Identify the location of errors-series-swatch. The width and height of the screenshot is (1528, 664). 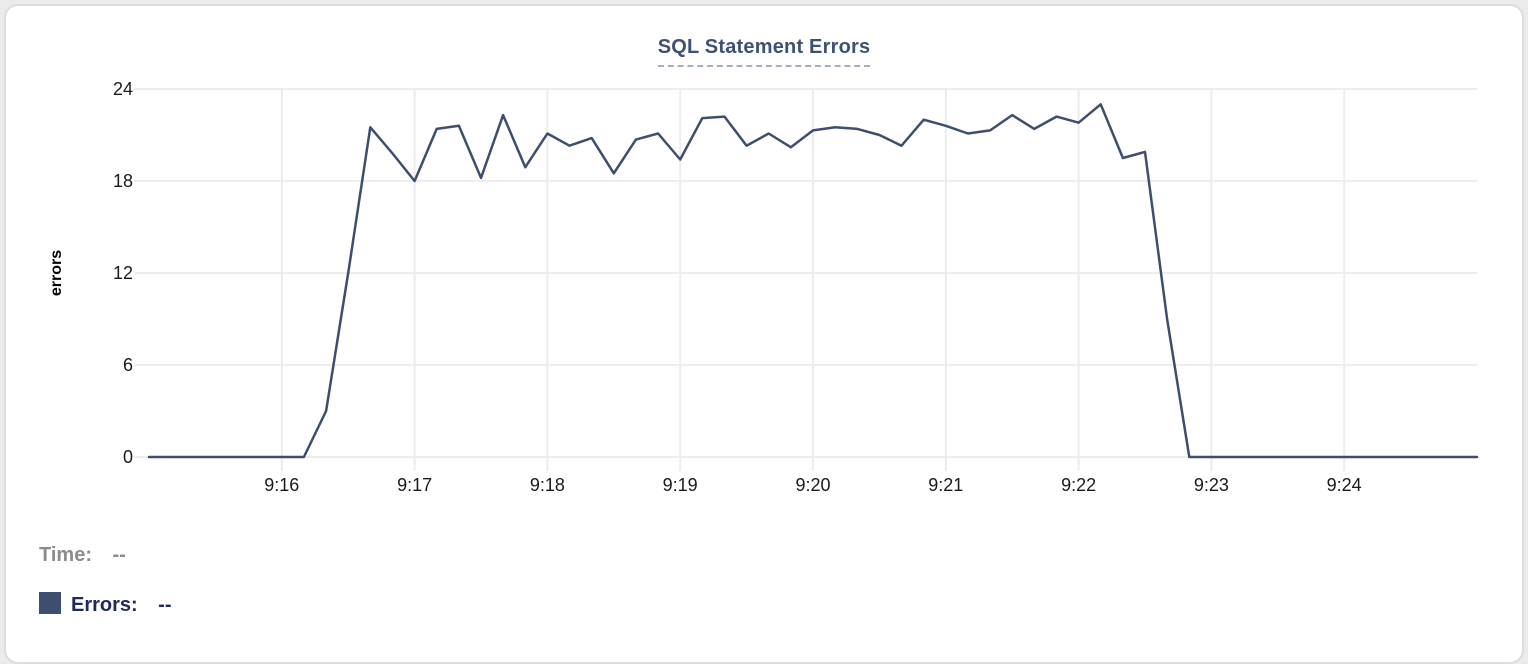
(50, 603).